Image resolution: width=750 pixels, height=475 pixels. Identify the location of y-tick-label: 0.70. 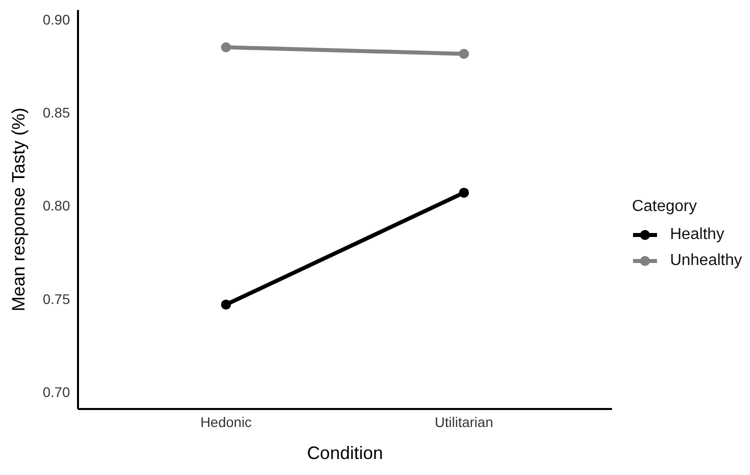
(56, 392).